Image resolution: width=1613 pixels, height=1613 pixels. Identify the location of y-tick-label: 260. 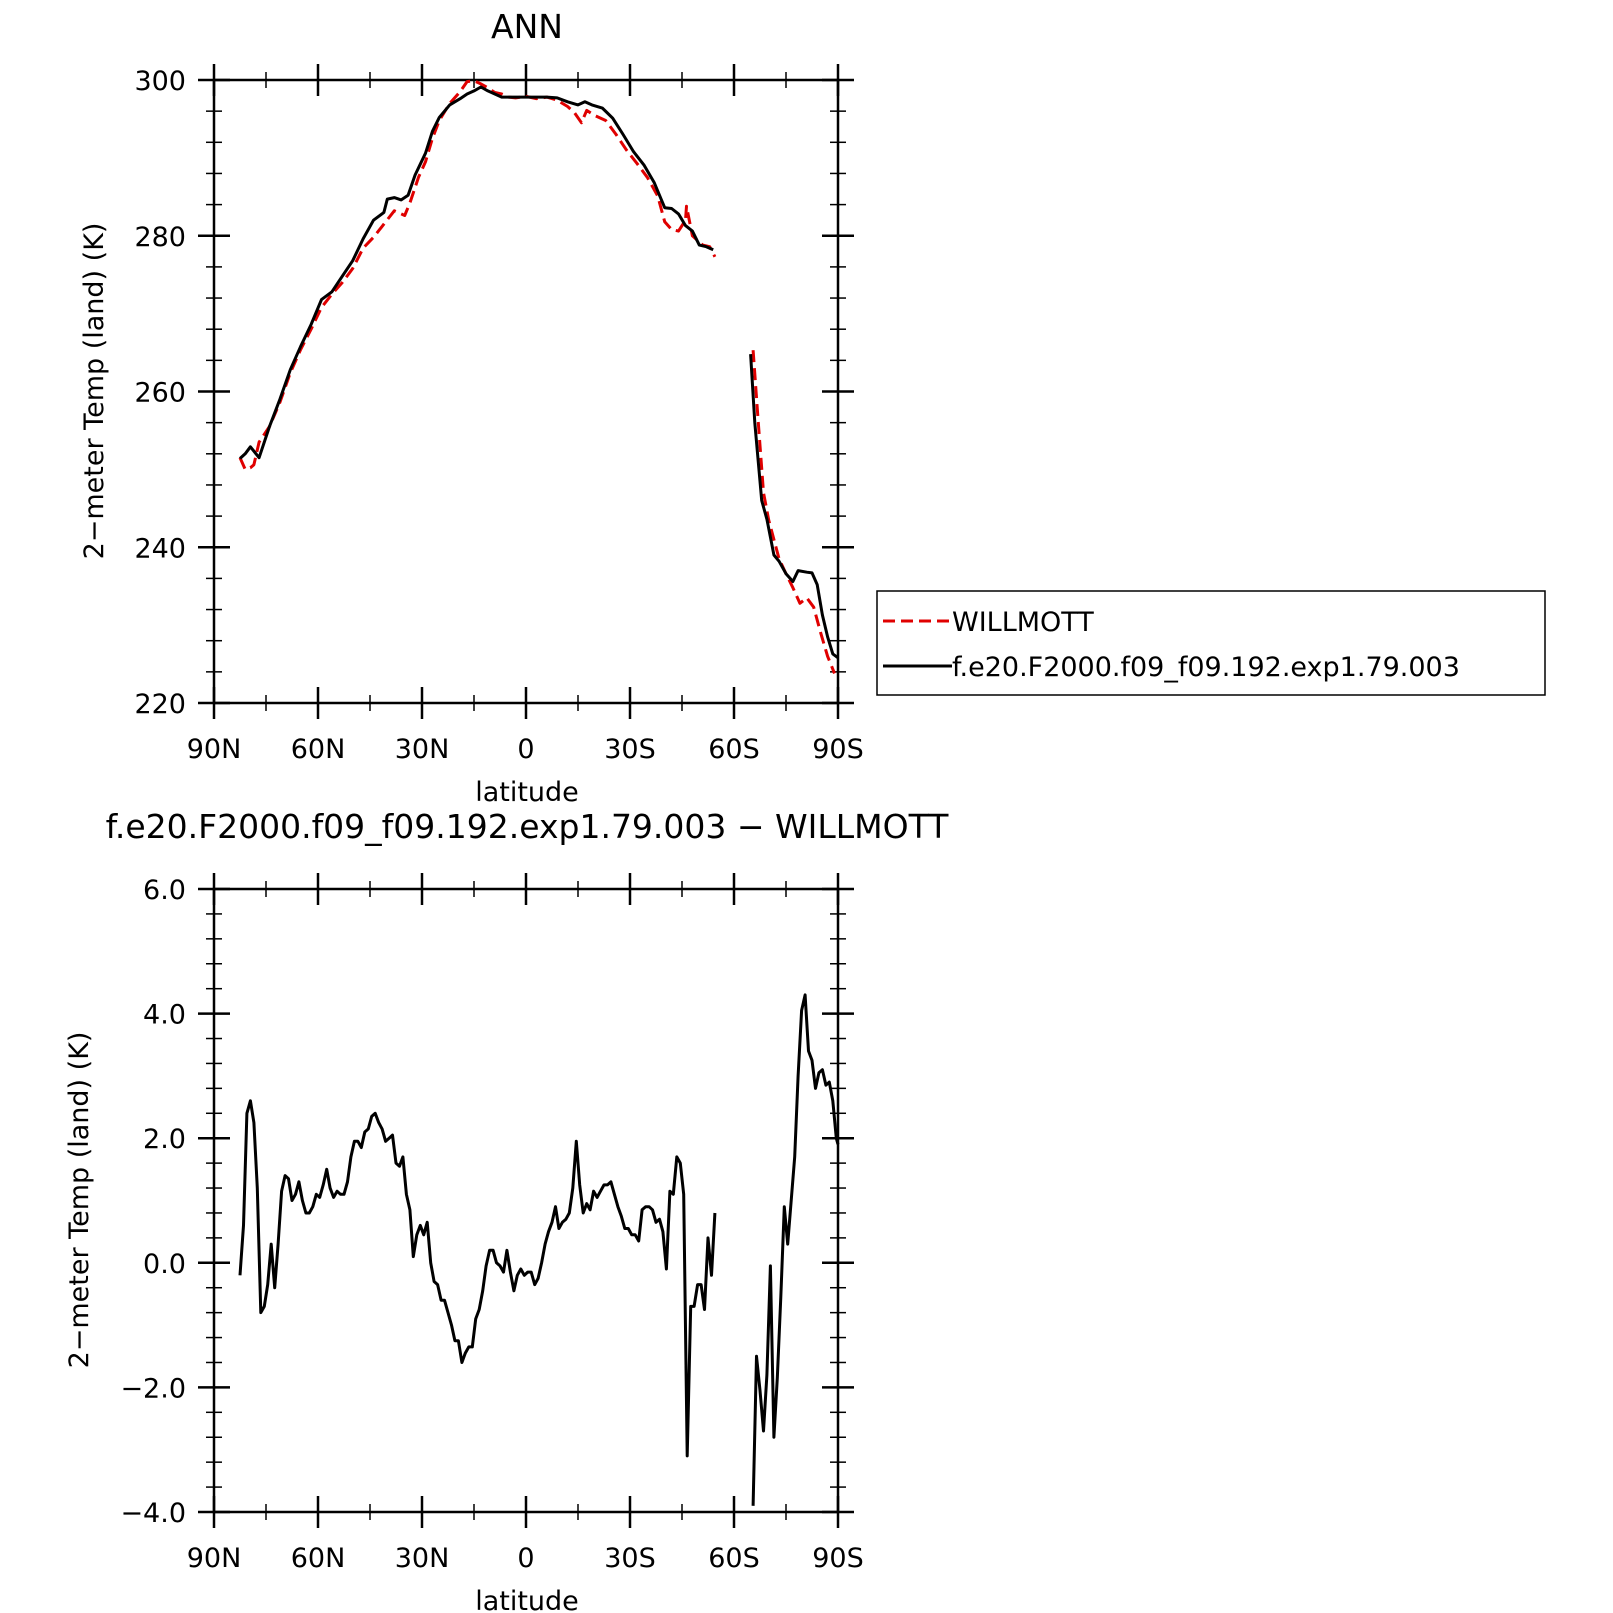
(160, 393).